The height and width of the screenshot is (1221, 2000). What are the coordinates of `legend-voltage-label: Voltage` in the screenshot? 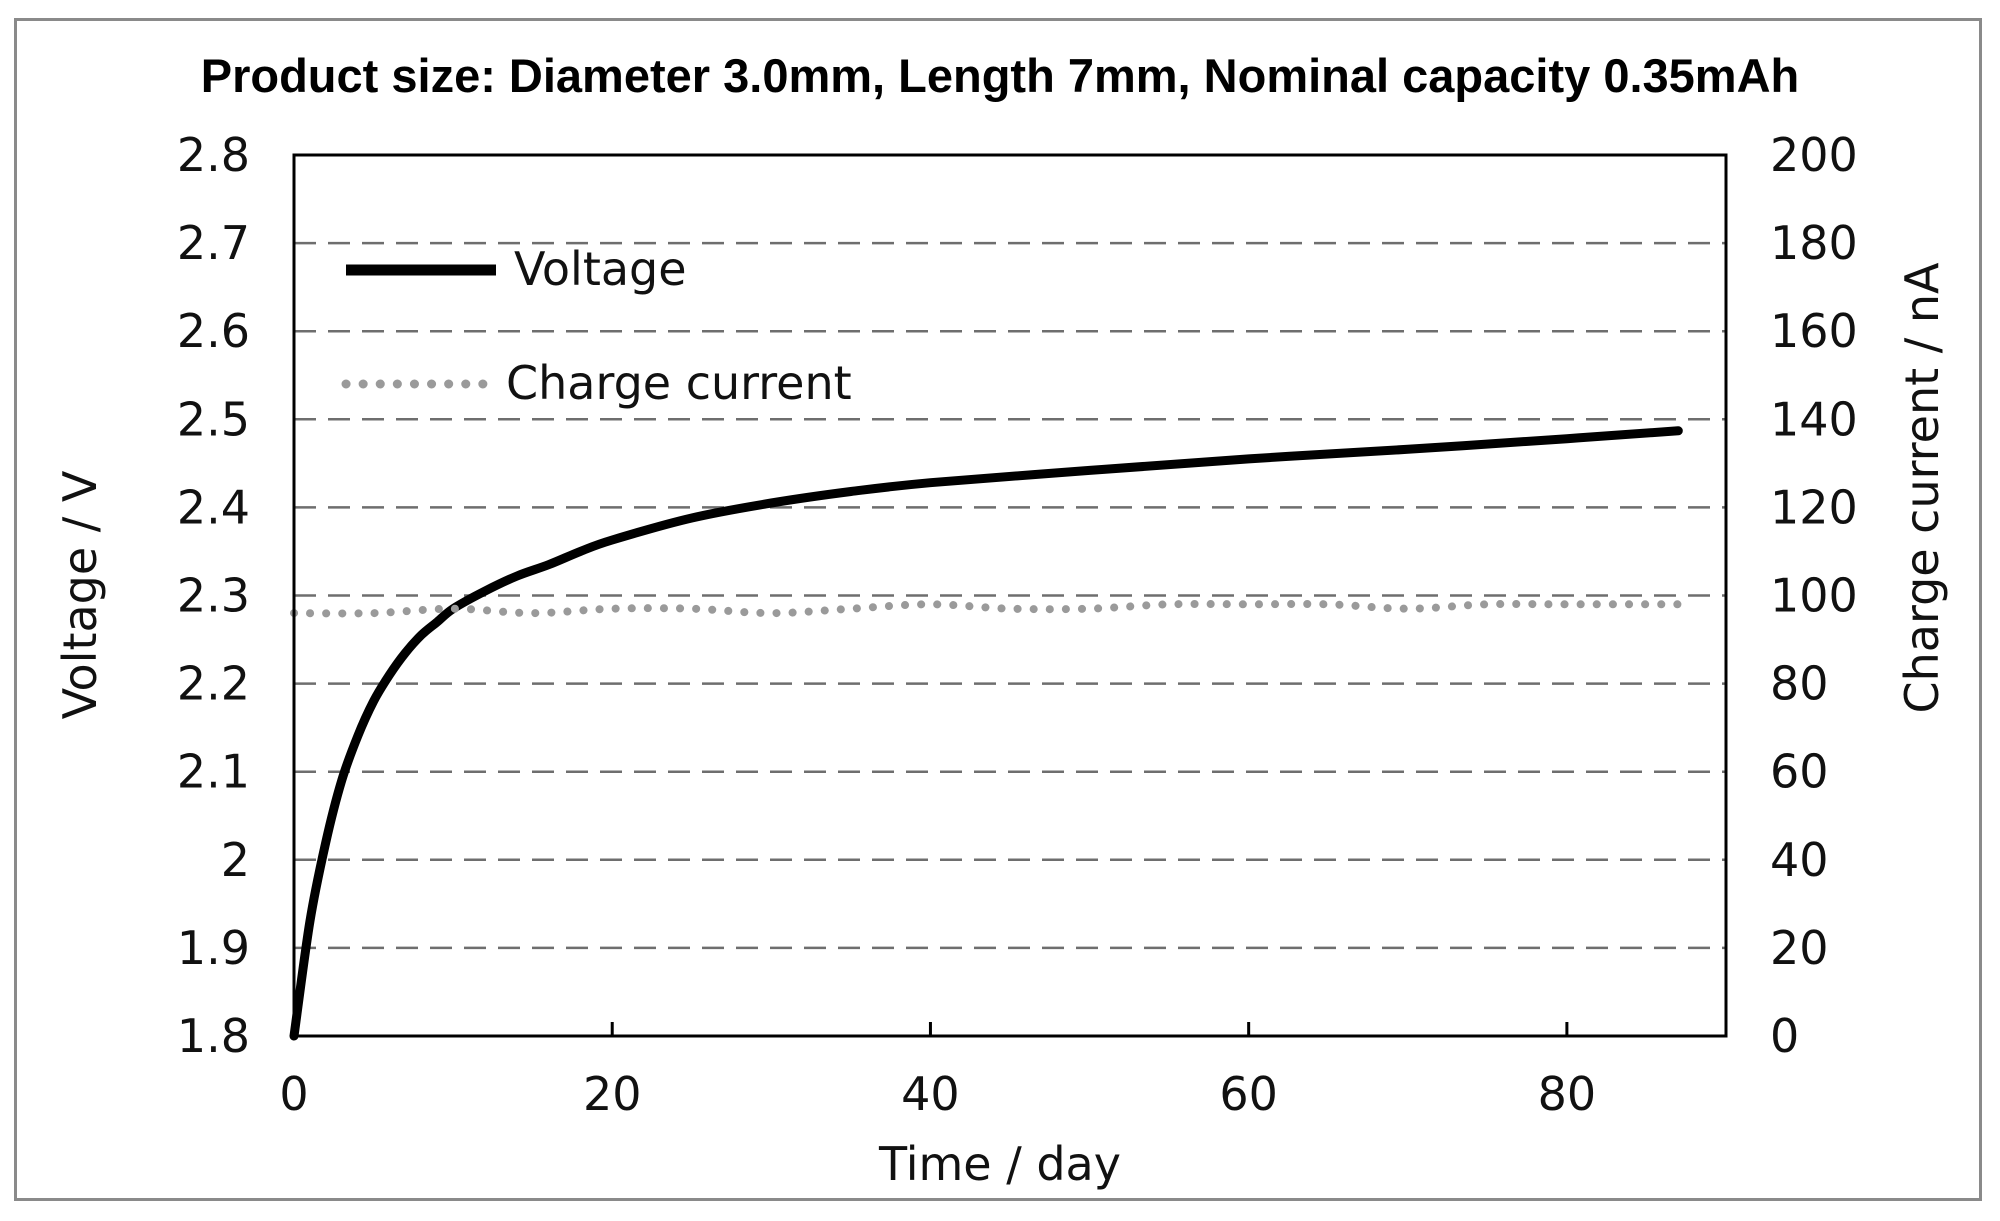 It's located at (600, 269).